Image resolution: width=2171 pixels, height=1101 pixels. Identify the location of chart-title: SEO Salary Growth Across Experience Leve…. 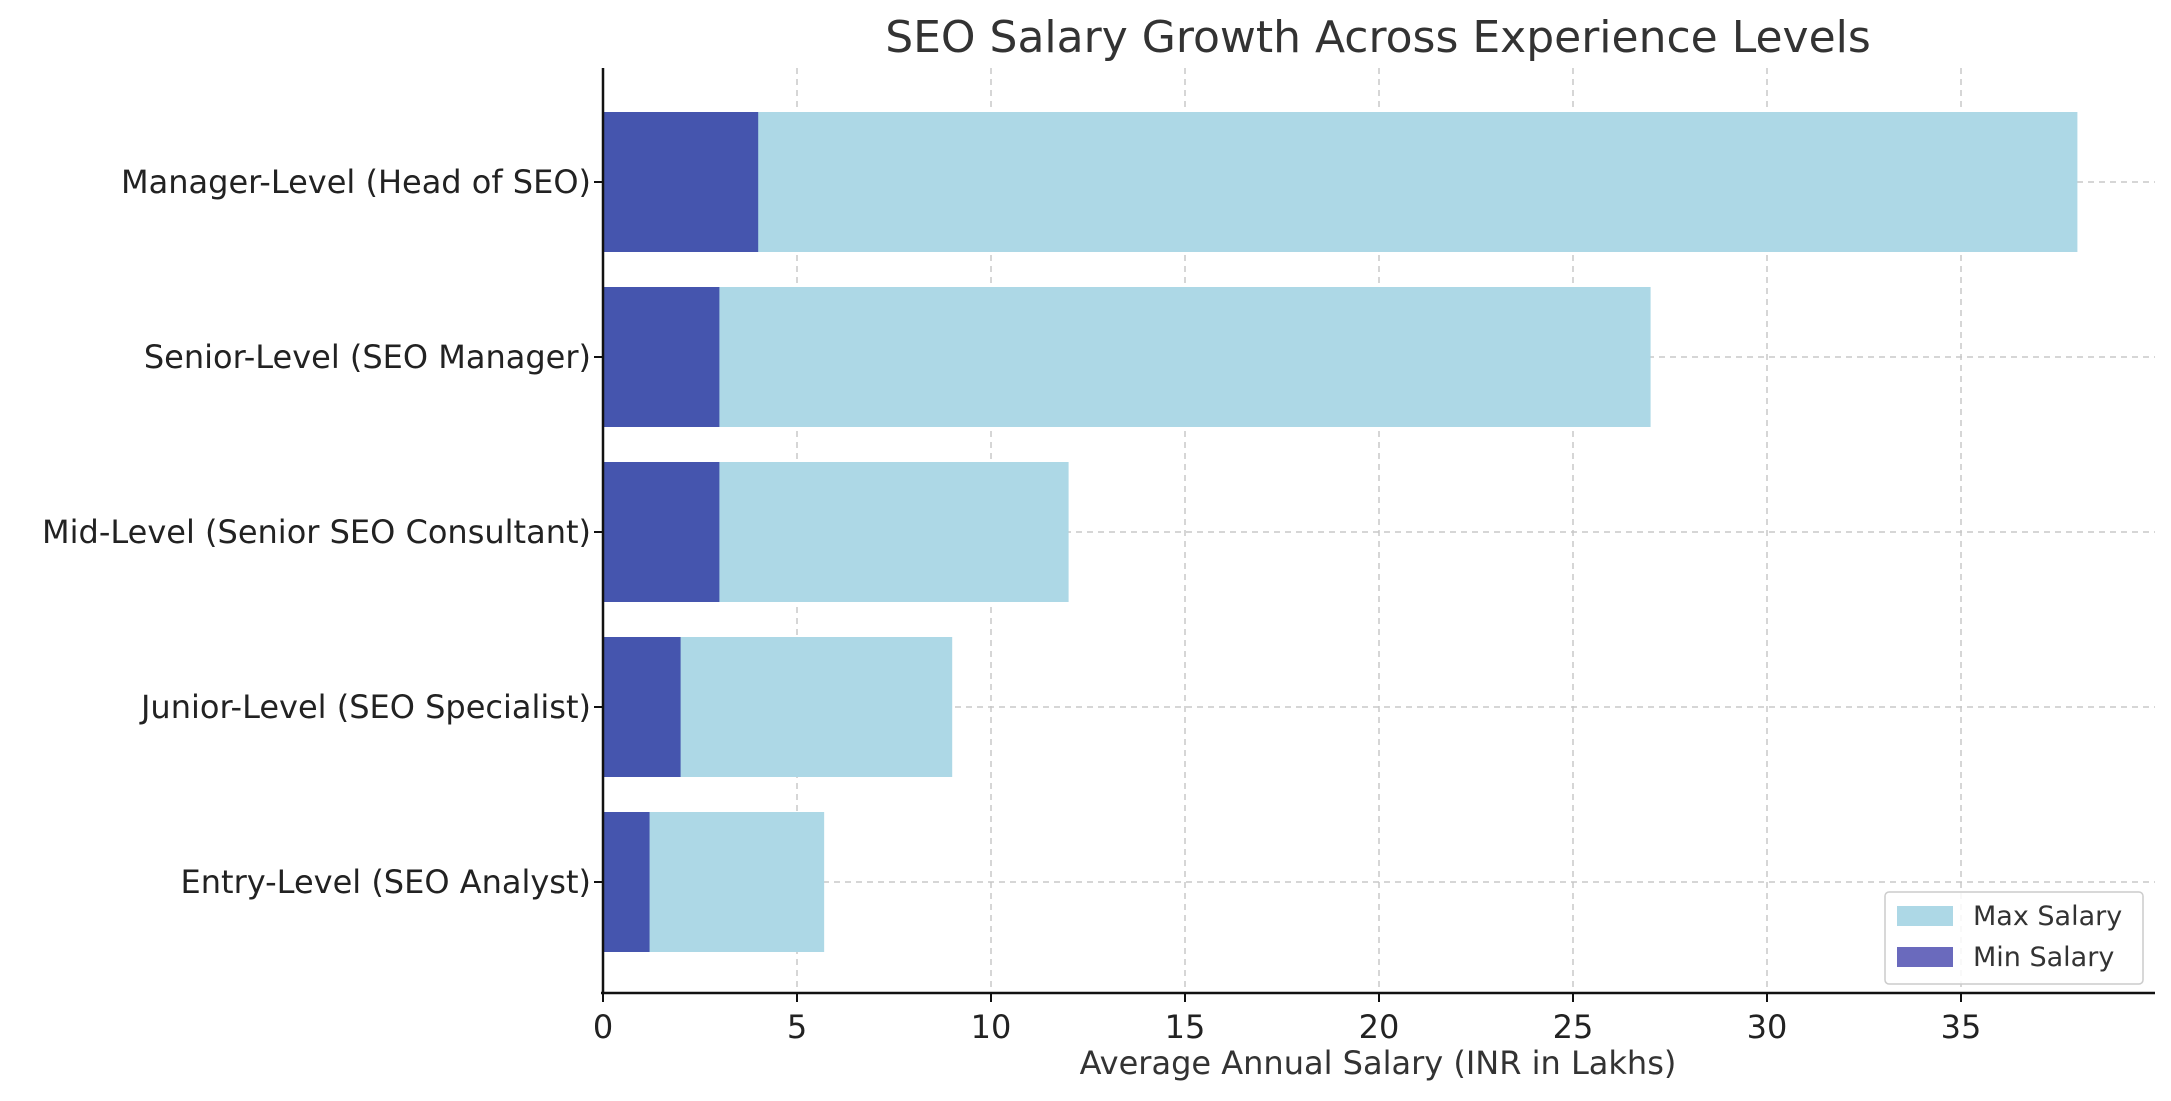
(1378, 37).